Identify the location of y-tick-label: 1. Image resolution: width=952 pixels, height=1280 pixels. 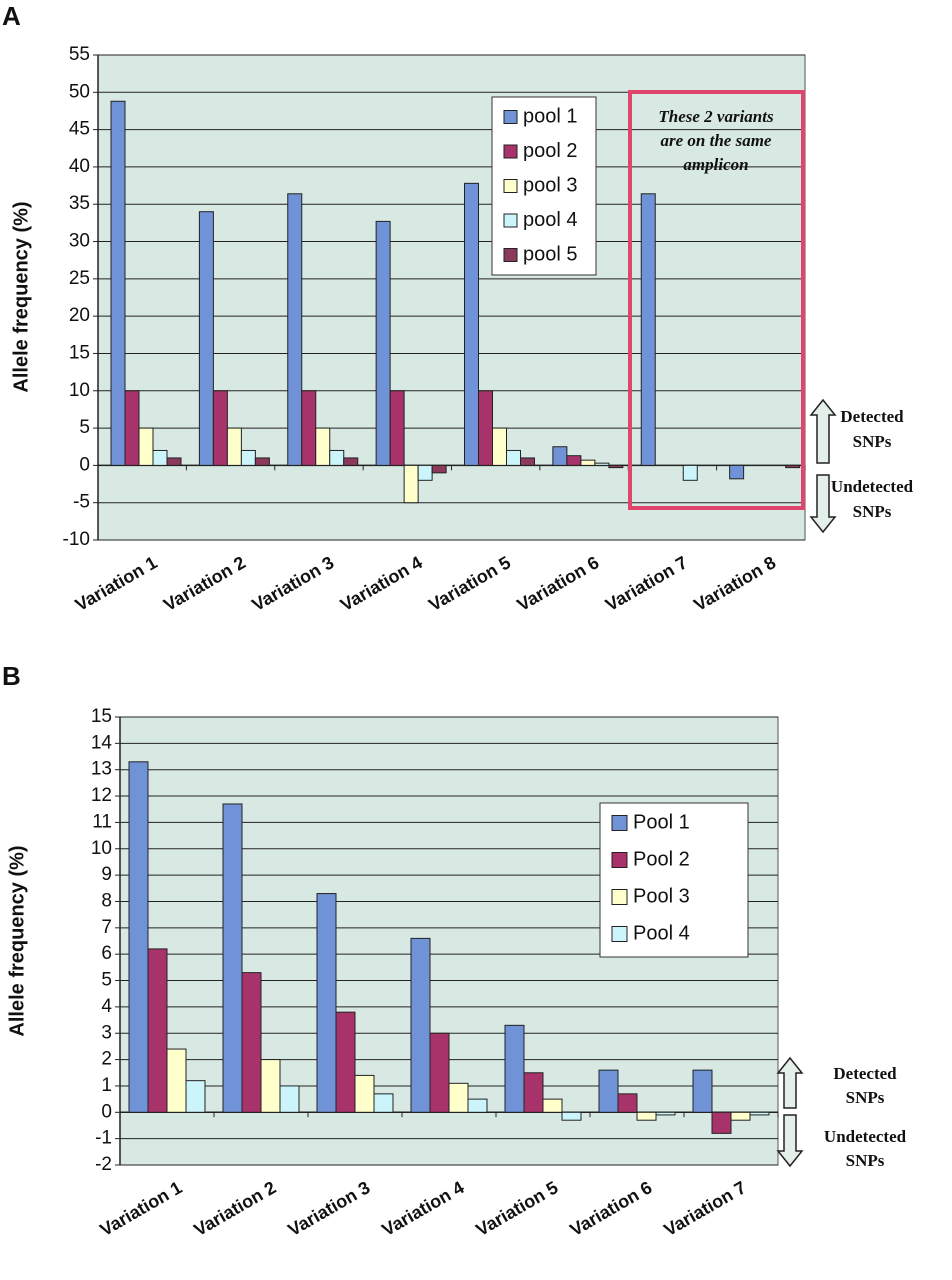
(106, 1085).